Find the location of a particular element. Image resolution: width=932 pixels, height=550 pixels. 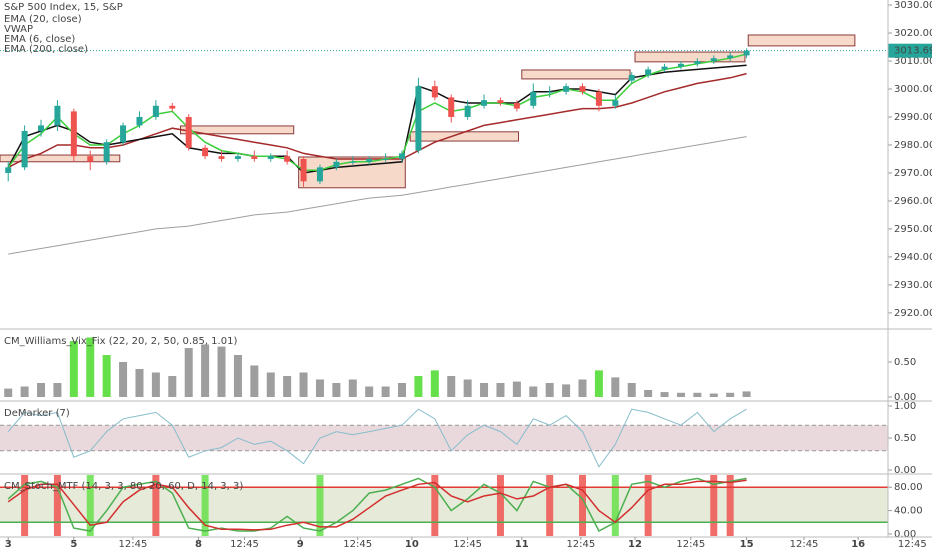

x-tick-label: 12 is located at coordinates (635, 544).